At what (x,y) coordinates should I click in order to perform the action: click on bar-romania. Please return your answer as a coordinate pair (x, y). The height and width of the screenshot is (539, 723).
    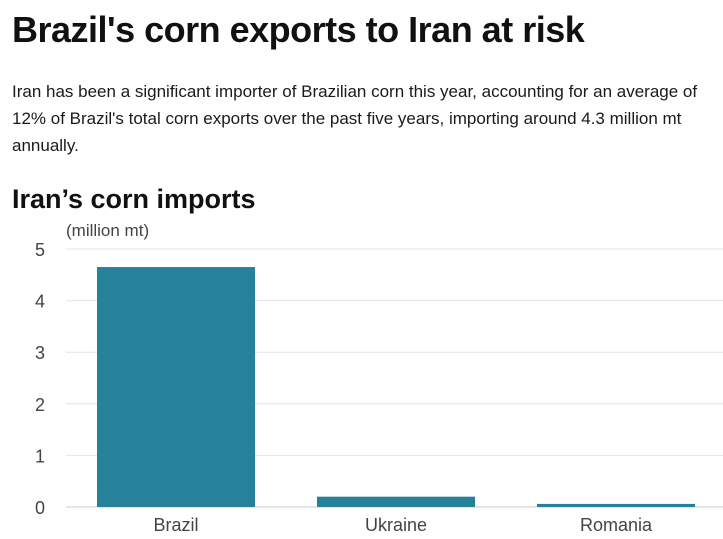
    Looking at the image, I should click on (616, 505).